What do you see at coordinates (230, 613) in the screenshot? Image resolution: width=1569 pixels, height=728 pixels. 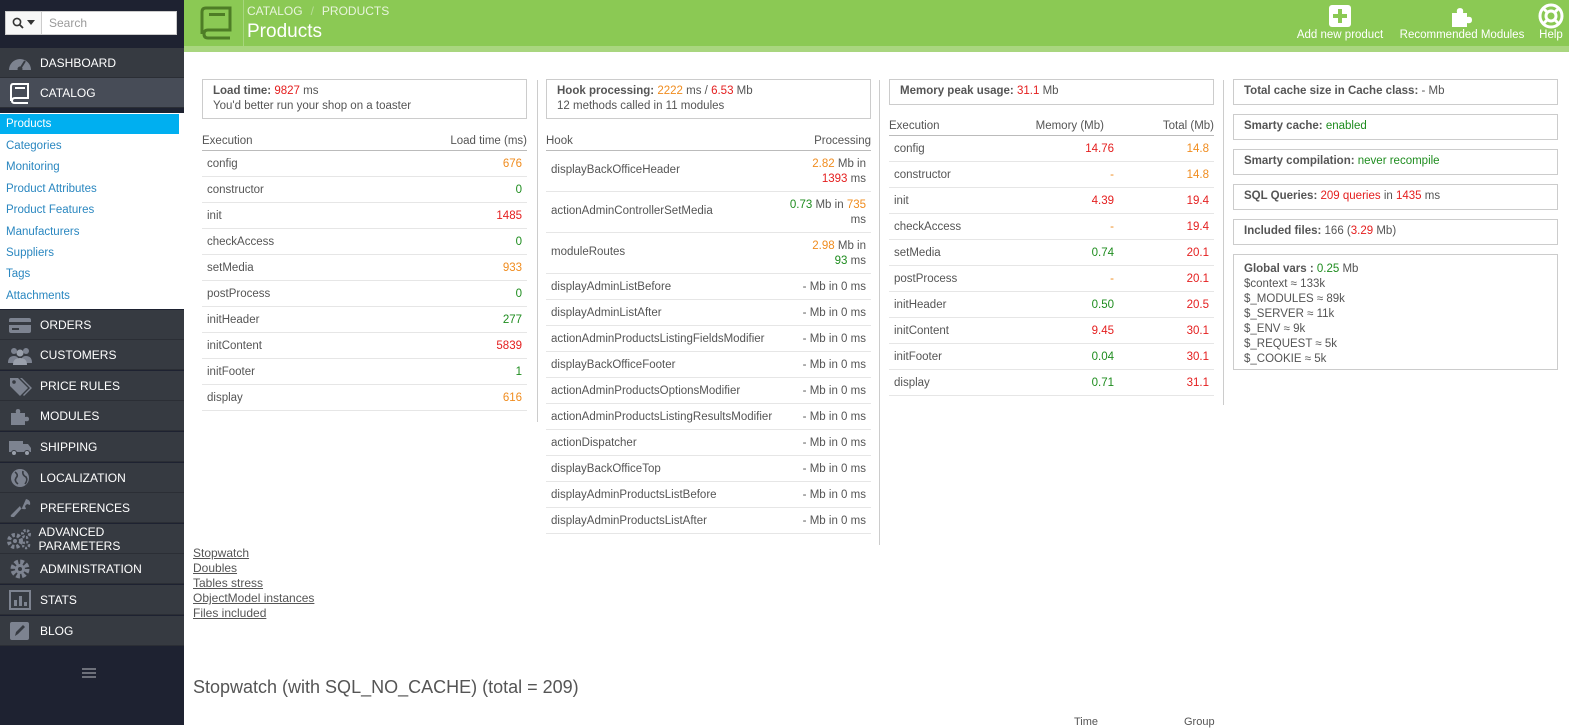 I see `link-files-included: Files included` at bounding box center [230, 613].